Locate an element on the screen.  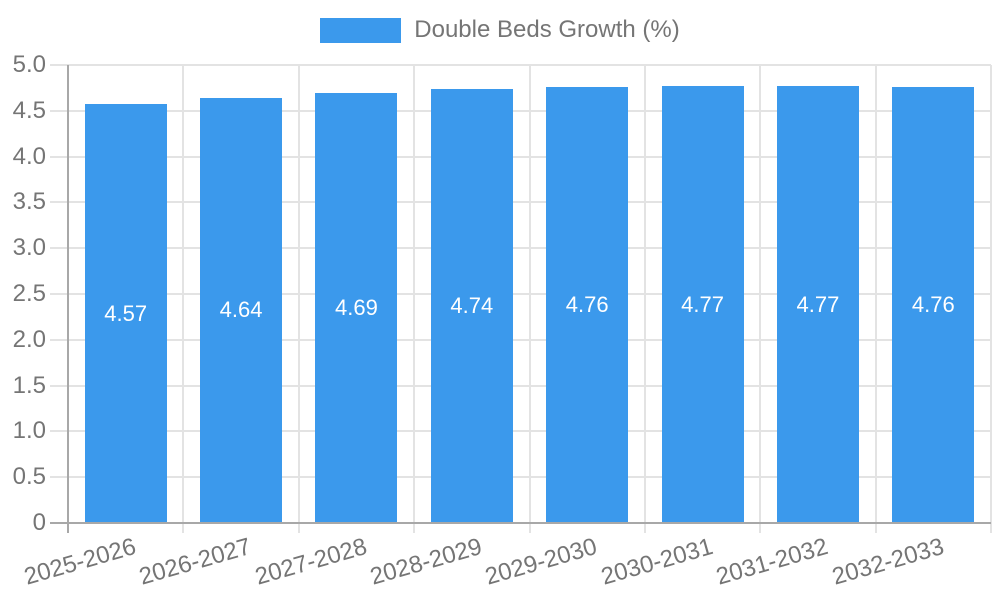
y-tick-label: 3.5 is located at coordinates (29, 202).